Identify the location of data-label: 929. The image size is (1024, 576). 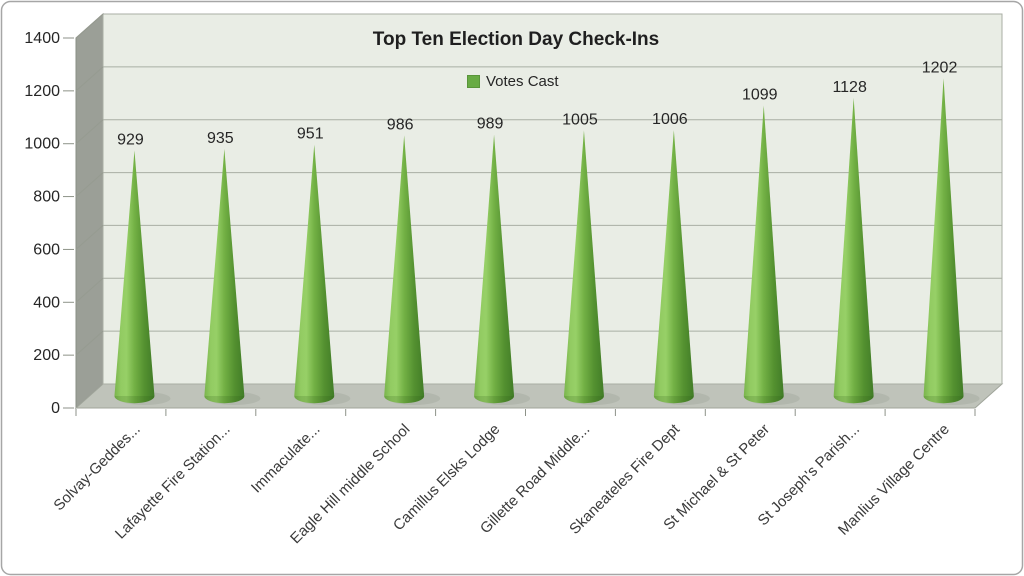
(130, 139).